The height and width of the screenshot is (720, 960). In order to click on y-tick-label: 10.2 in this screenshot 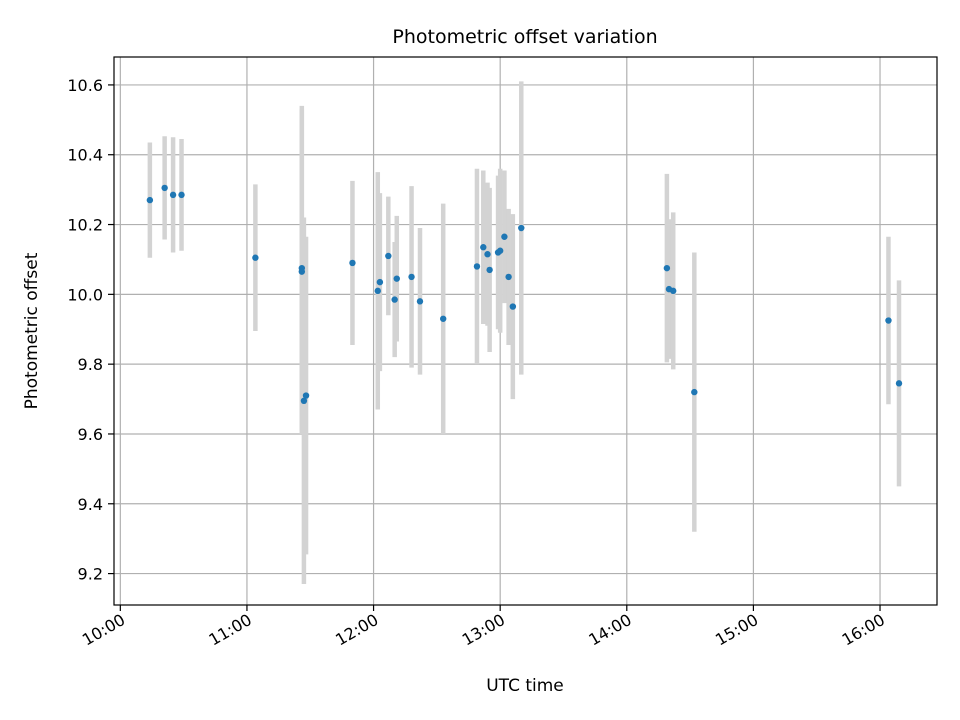, I will do `click(85, 225)`.